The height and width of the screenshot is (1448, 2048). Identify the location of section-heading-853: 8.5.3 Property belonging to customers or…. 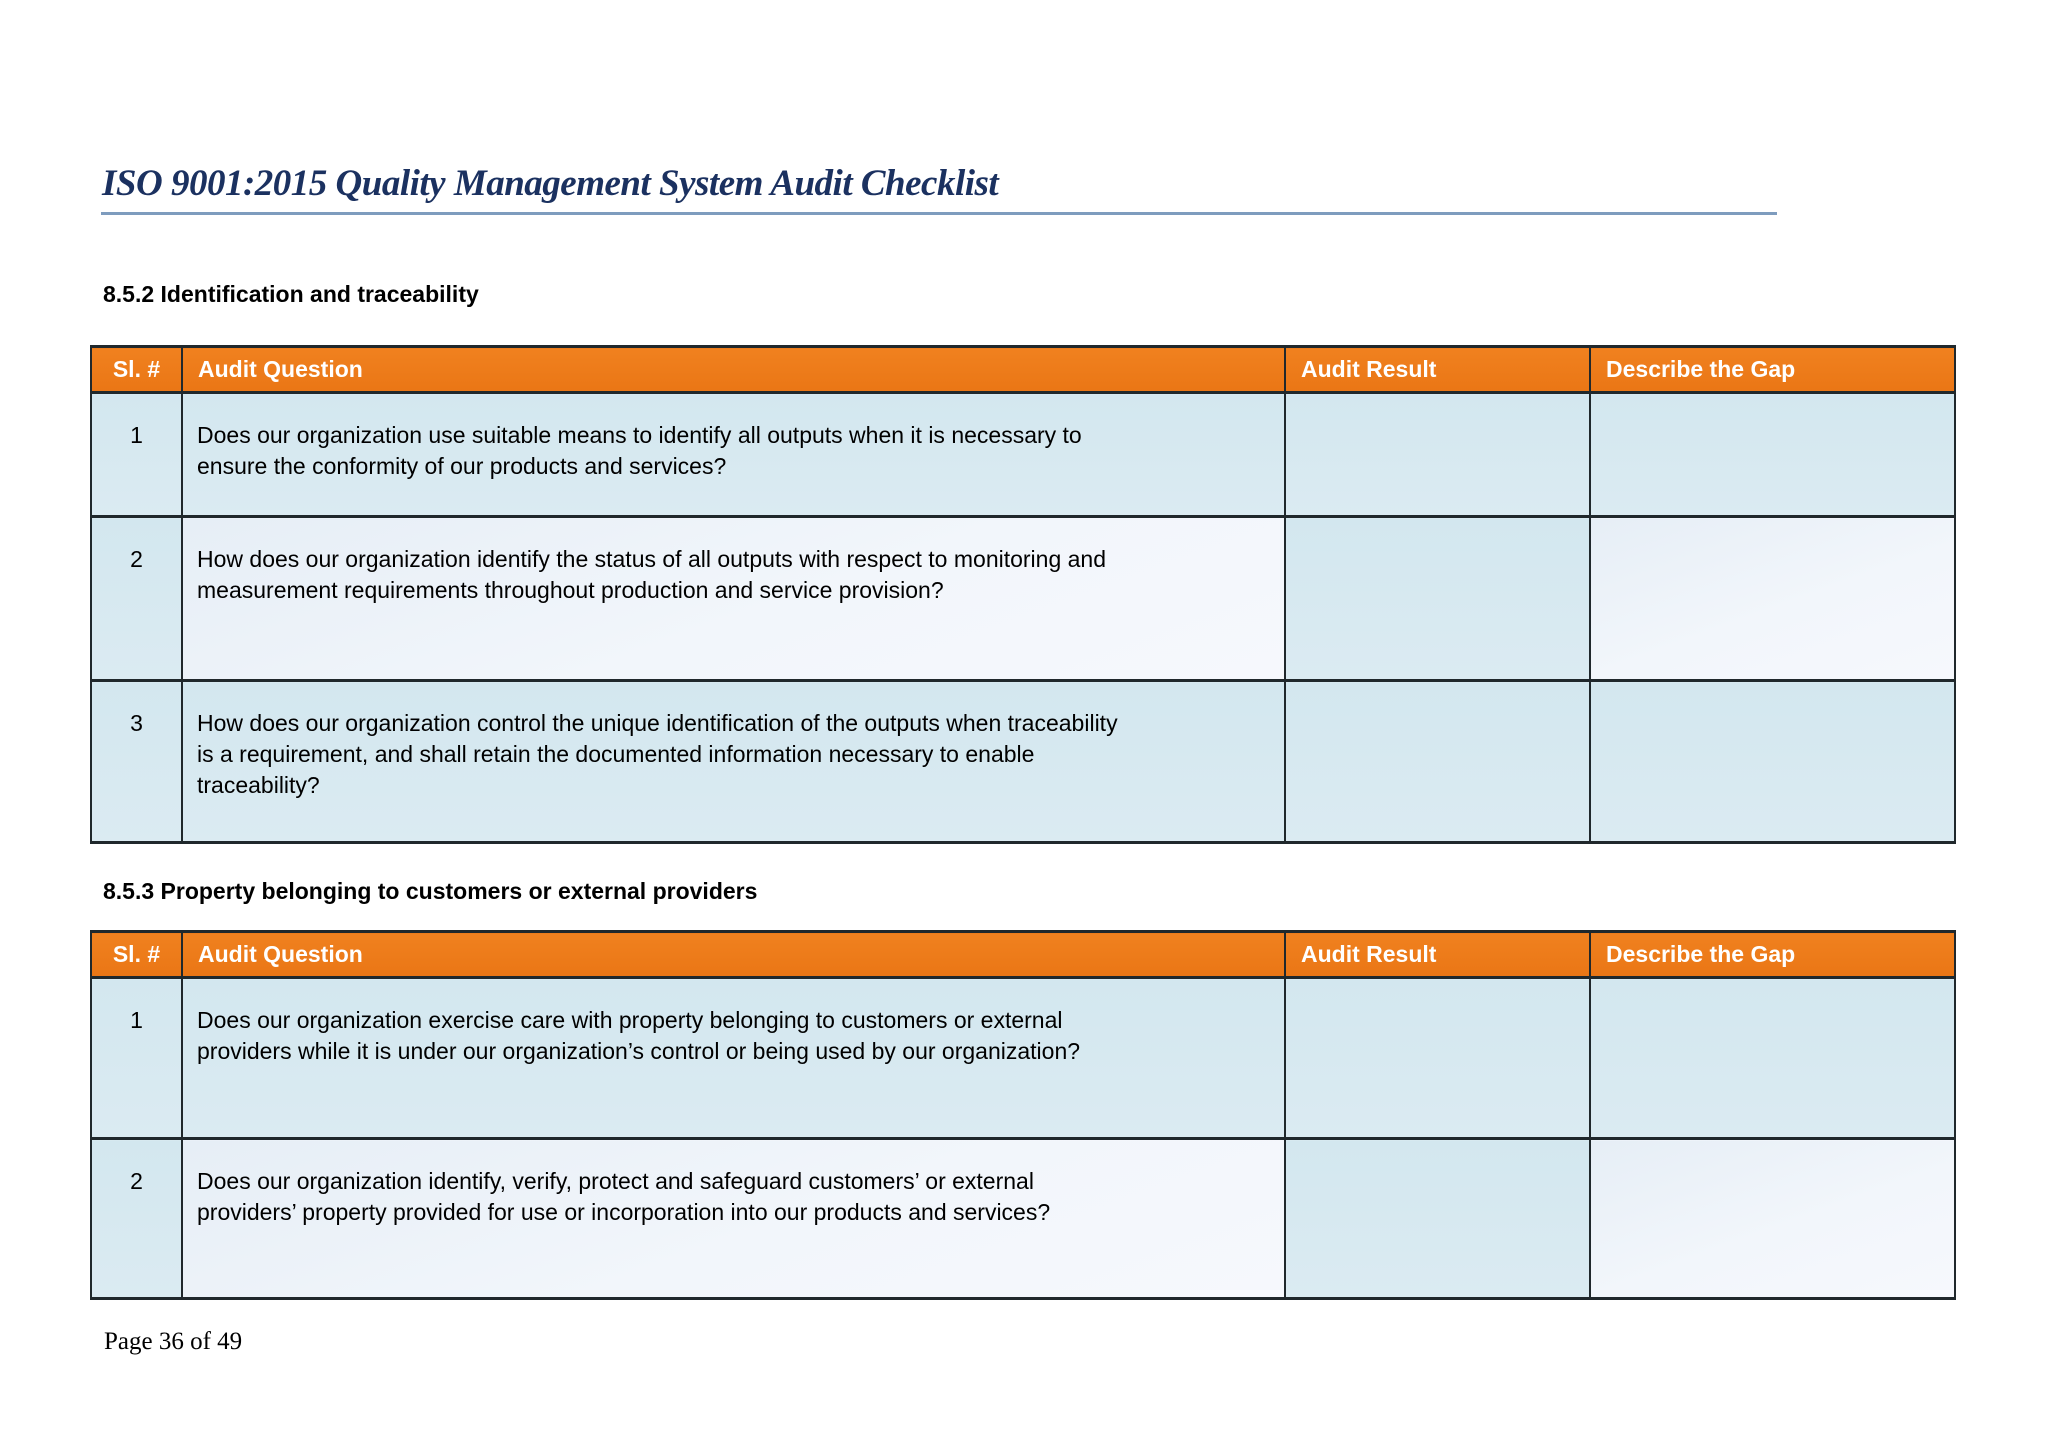
(430, 891).